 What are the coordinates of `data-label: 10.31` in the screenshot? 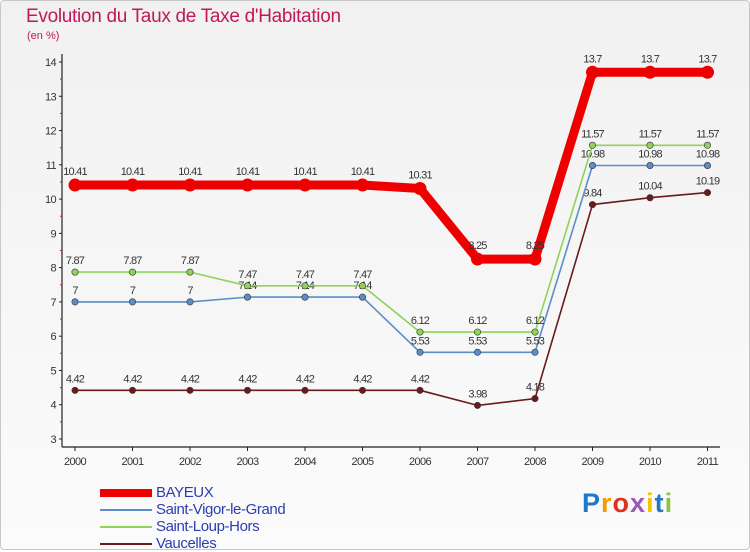 It's located at (420, 175).